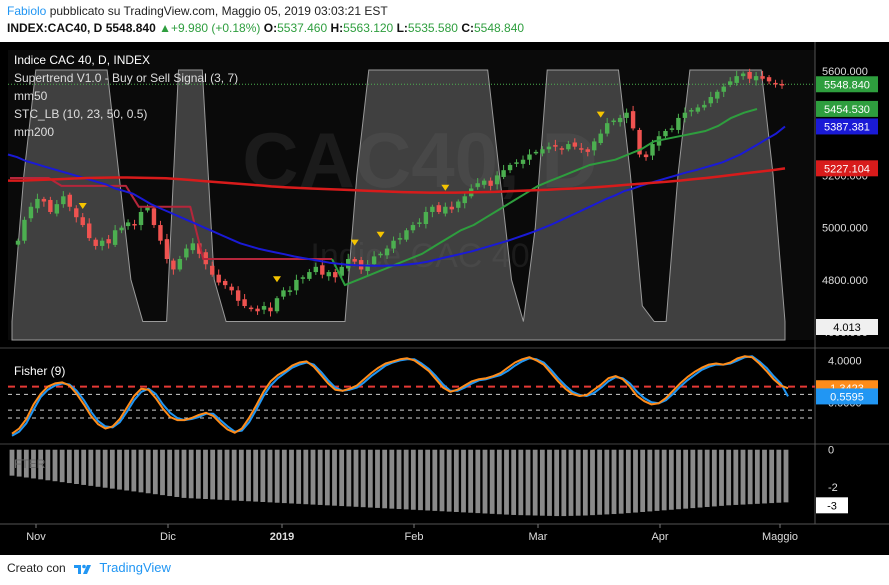  Describe the element at coordinates (467, 28) in the screenshot. I see `close-label: C:` at that location.